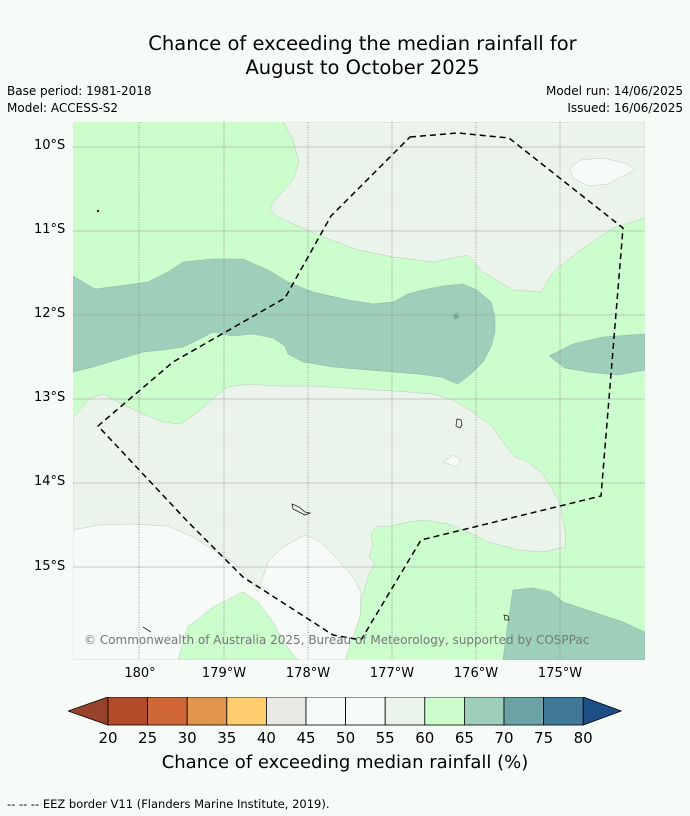 This screenshot has height=816, width=690. What do you see at coordinates (345, 762) in the screenshot?
I see `colorbar-label: Chance of exceeding median rainfall (%)` at bounding box center [345, 762].